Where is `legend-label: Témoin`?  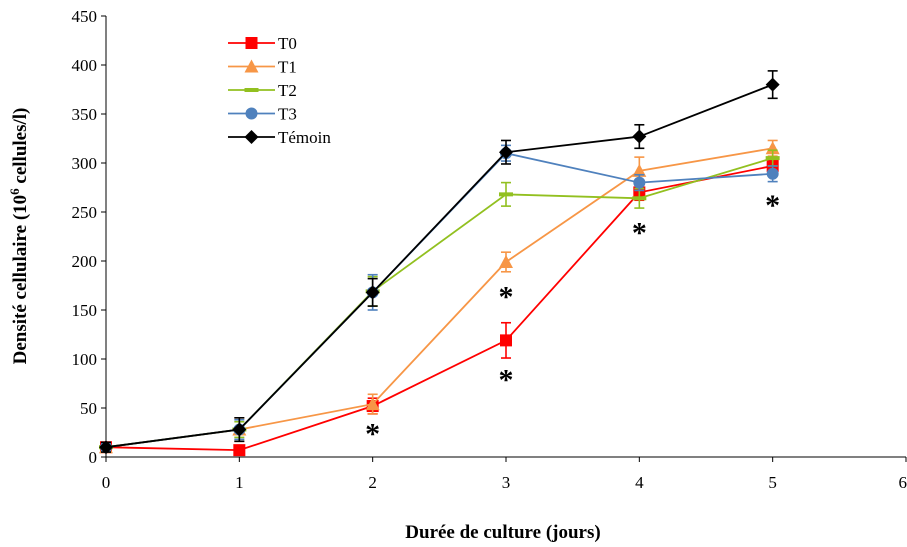 legend-label: Témoin is located at coordinates (304, 137).